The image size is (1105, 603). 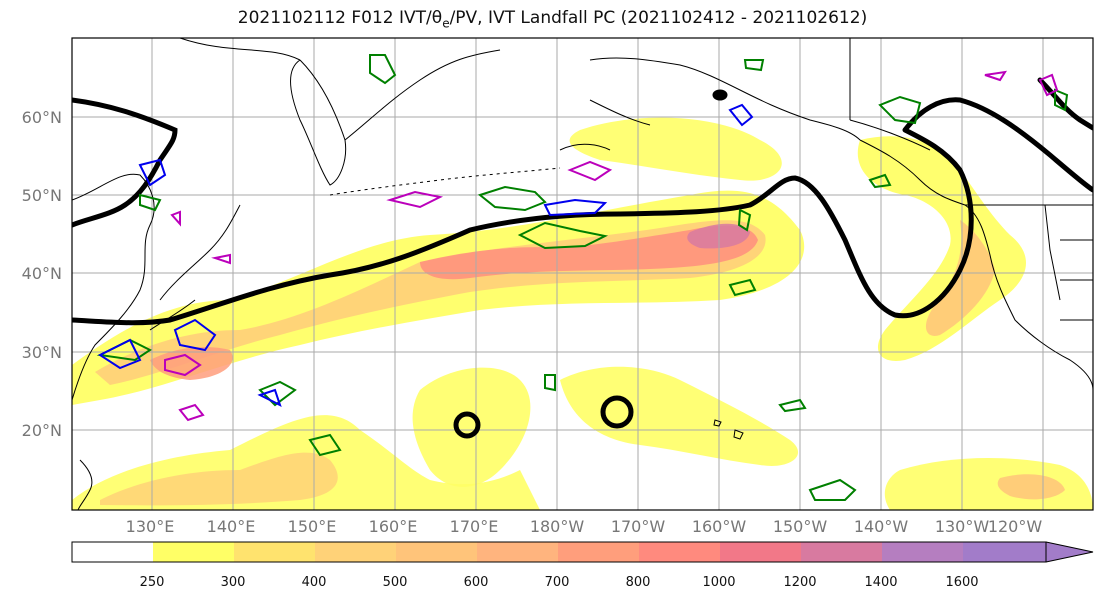 I want to click on na-west-coast, so click(x=976, y=265).